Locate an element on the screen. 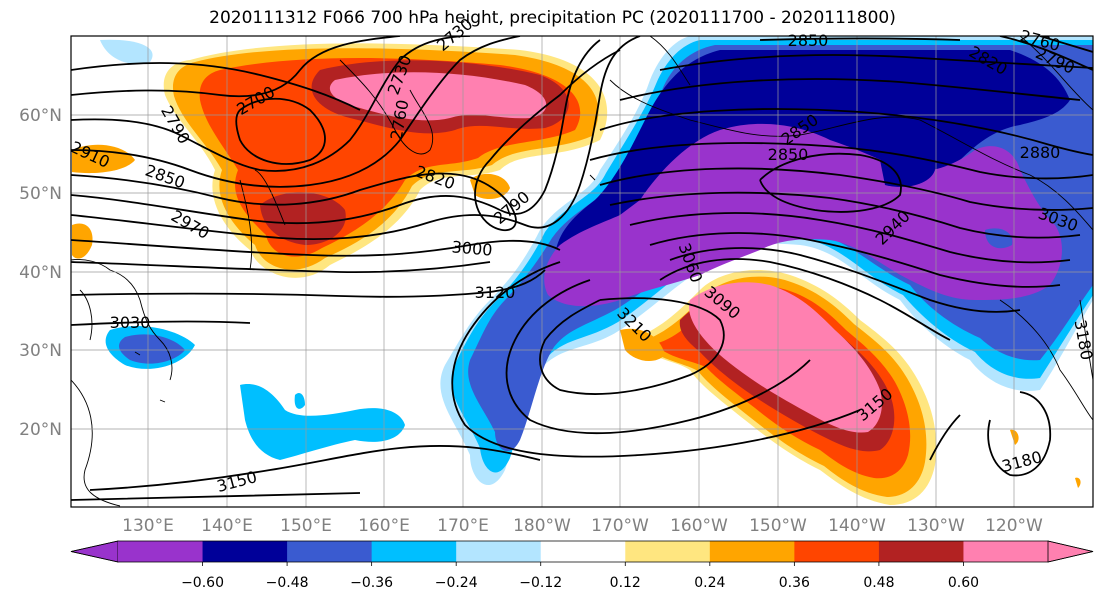  contour-label: 3120 is located at coordinates (495, 292).